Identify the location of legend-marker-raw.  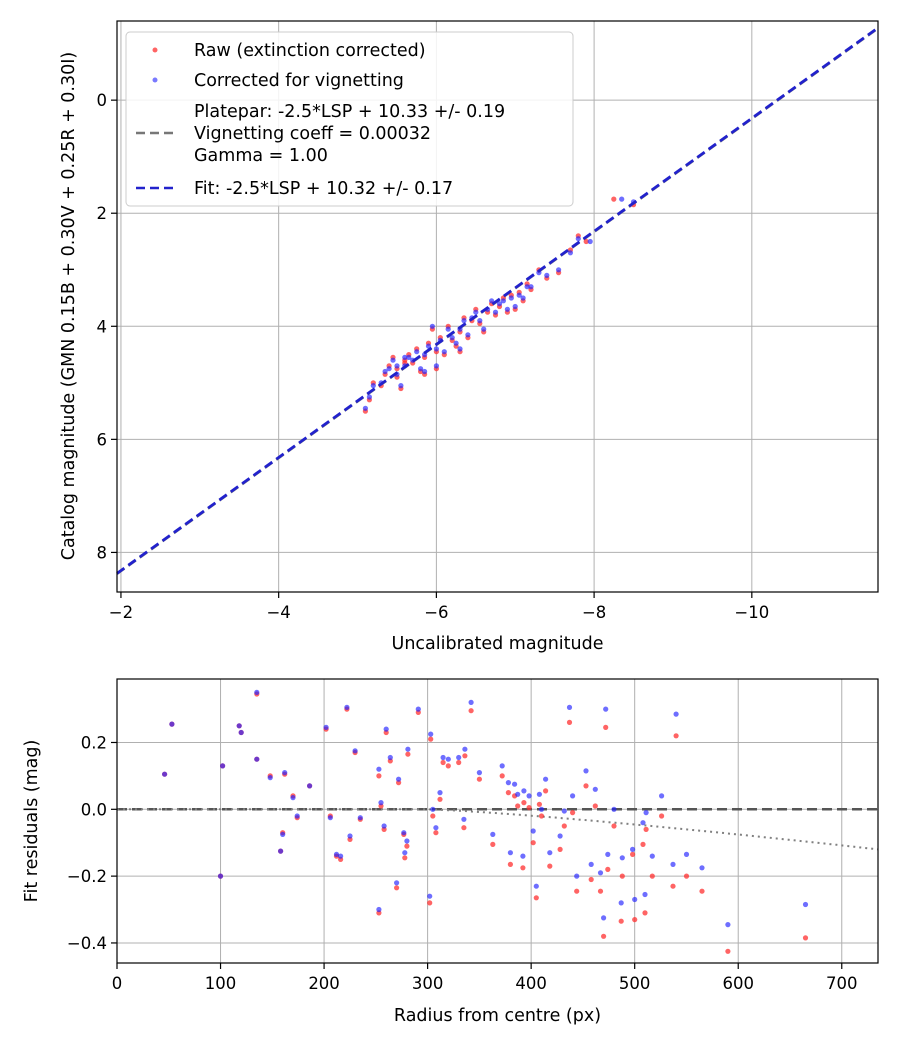
(155, 50).